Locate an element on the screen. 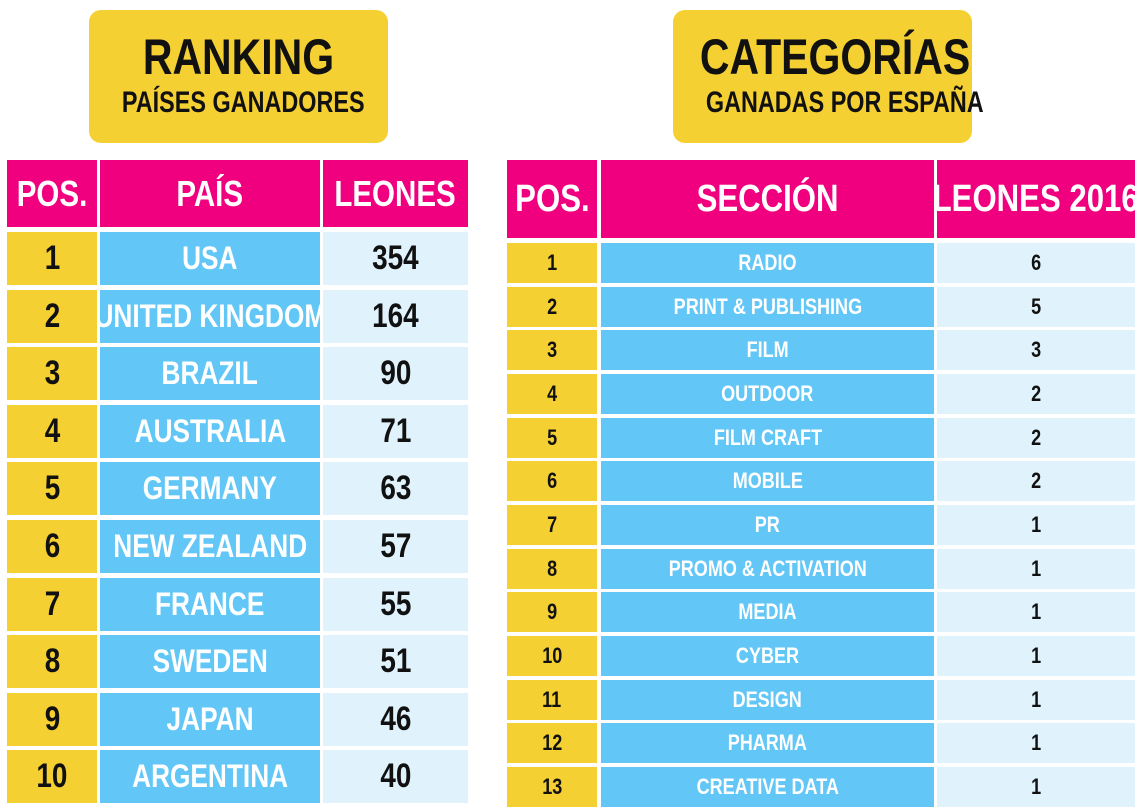  categorias-row-12-value-text: 1 is located at coordinates (1036, 742).